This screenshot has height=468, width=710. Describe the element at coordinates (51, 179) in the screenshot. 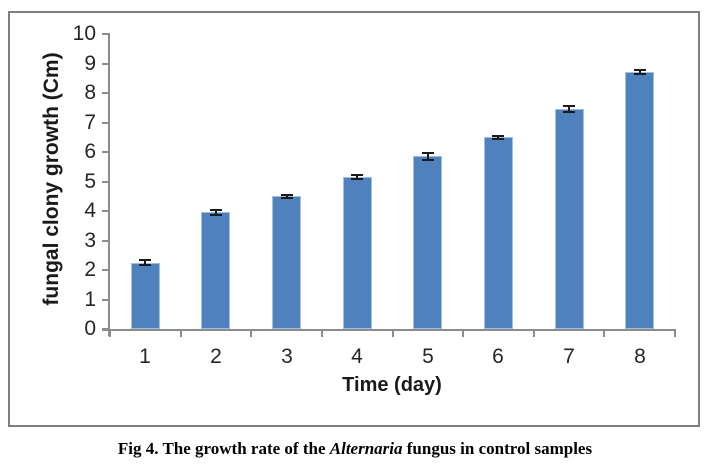

I see `y-axis-title: fungal clony growth (Cm)` at that location.